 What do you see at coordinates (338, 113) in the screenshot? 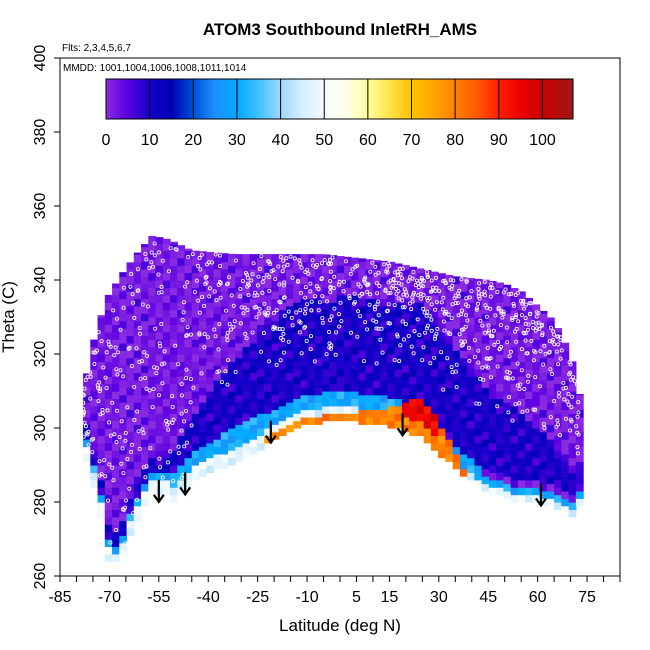
I see `colorbar: 0 10 20 30 40 50 60 70 80 90 100` at bounding box center [338, 113].